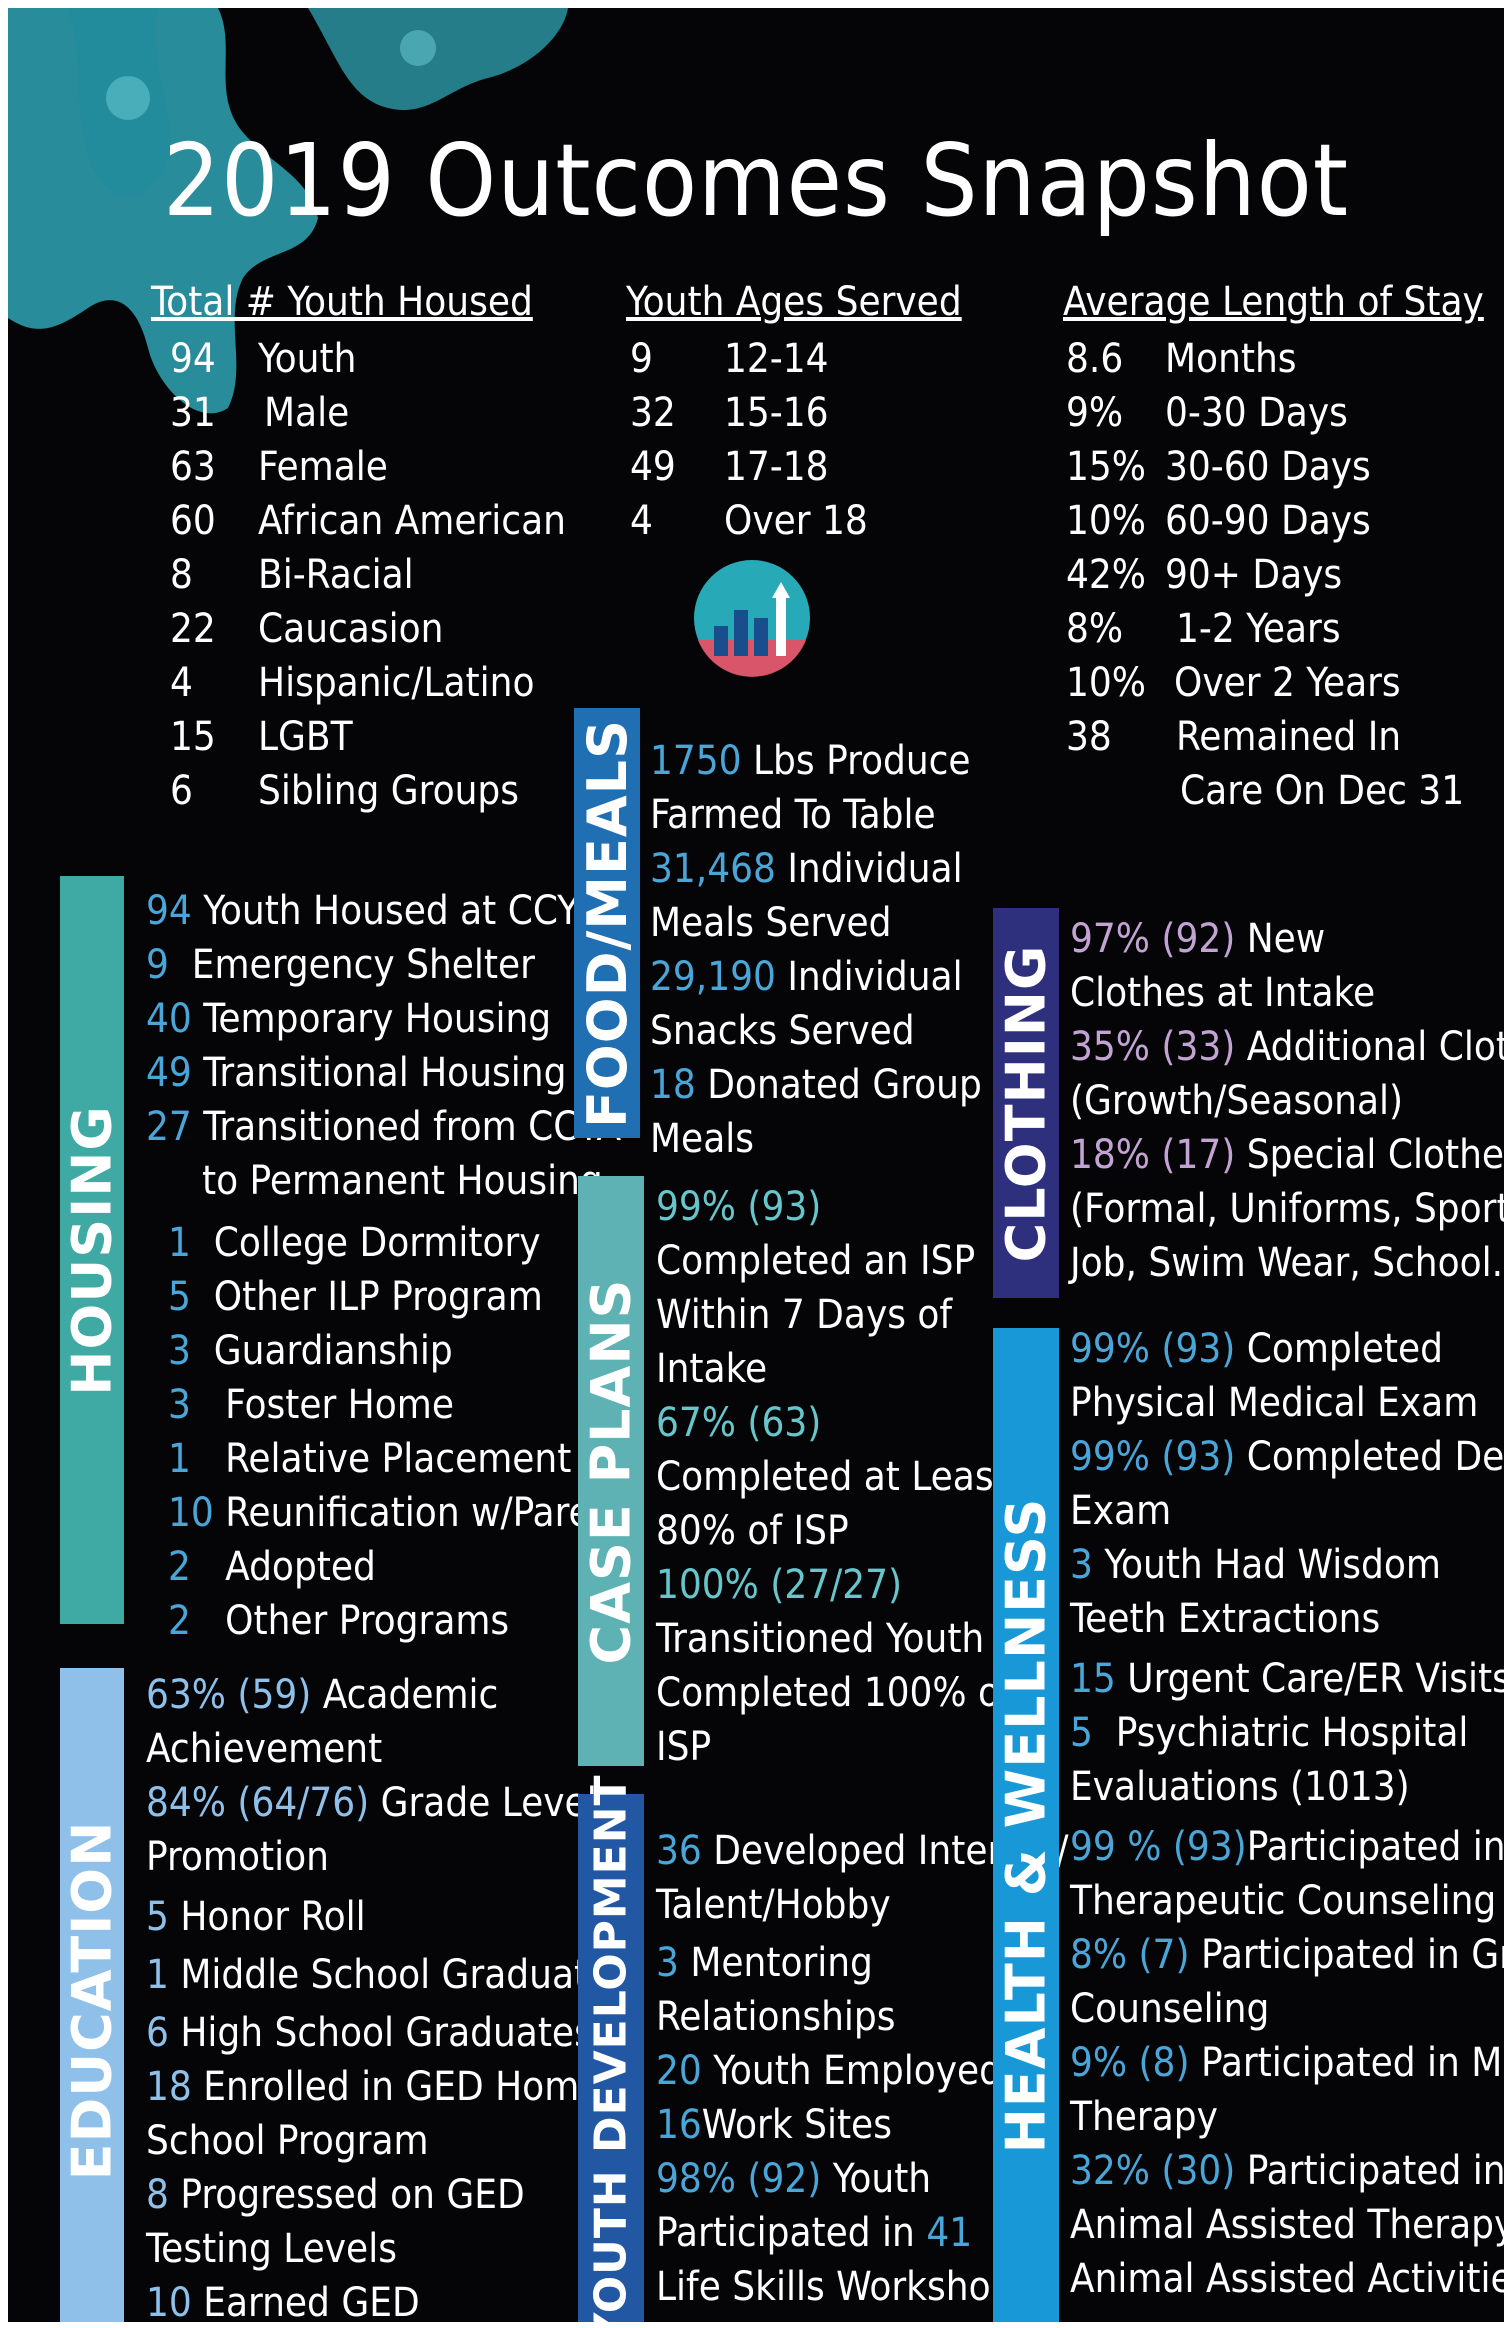 Image resolution: width=1509 pixels, height=2328 pixels. What do you see at coordinates (1026, 1103) in the screenshot?
I see `clothing-section-label: CLOTHING` at bounding box center [1026, 1103].